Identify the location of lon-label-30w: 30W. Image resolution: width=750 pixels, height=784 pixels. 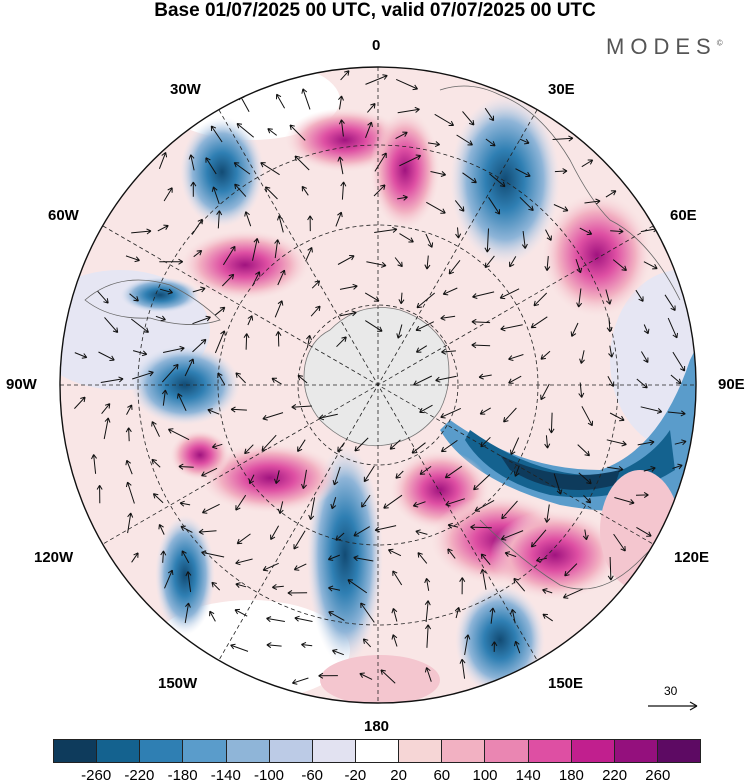
(185, 89).